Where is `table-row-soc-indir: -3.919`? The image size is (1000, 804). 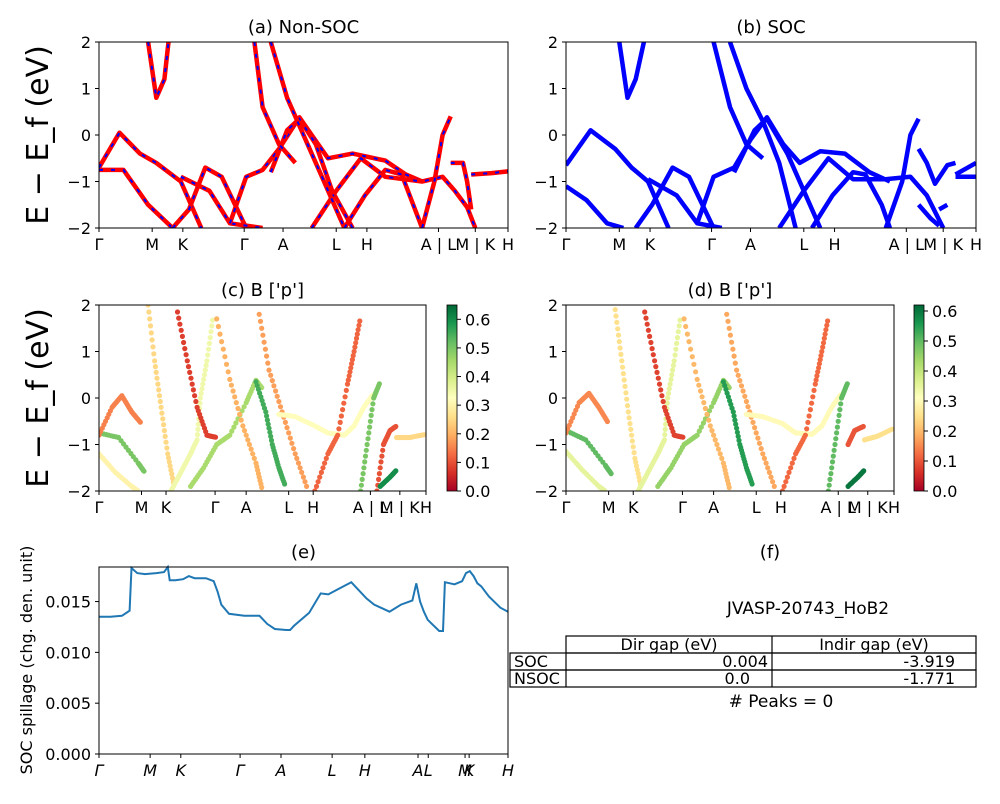
table-row-soc-indir: -3.919 is located at coordinates (929, 661).